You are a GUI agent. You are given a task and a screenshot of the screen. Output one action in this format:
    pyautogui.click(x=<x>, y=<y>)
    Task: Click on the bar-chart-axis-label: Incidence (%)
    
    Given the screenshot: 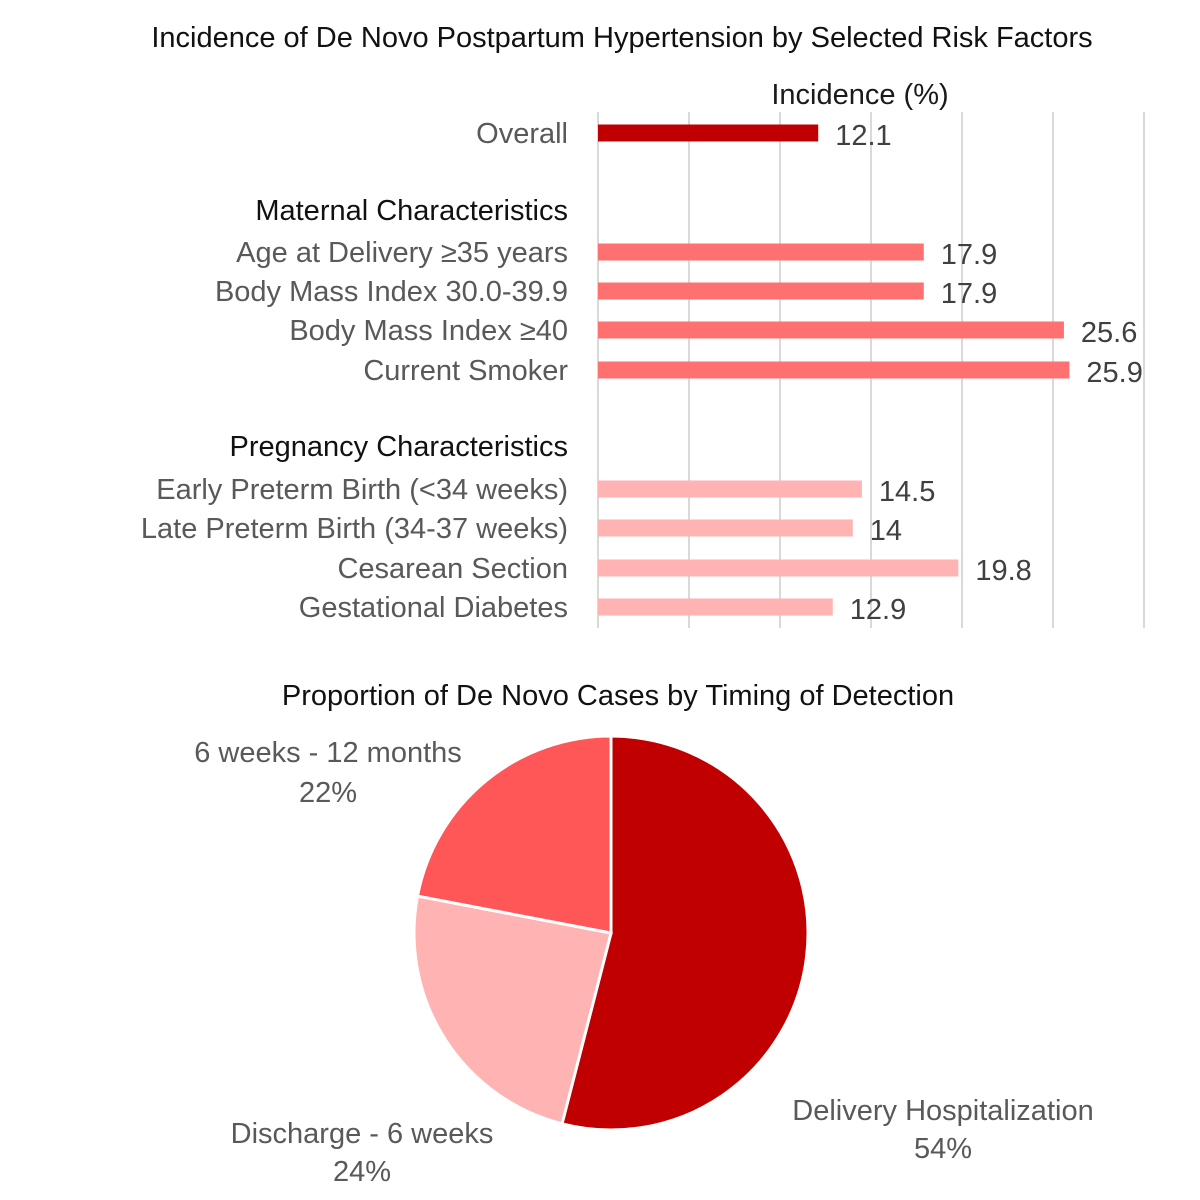 What is the action you would take?
    pyautogui.click(x=859, y=95)
    